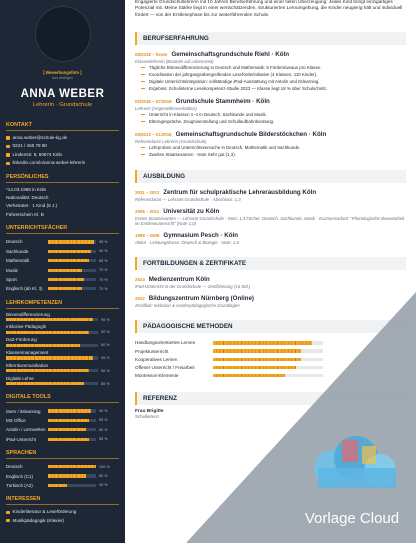  Describe the element at coordinates (270, 211) in the screenshot. I see `entry-heading: 2006 – 2011 Universität zu Köln` at that location.